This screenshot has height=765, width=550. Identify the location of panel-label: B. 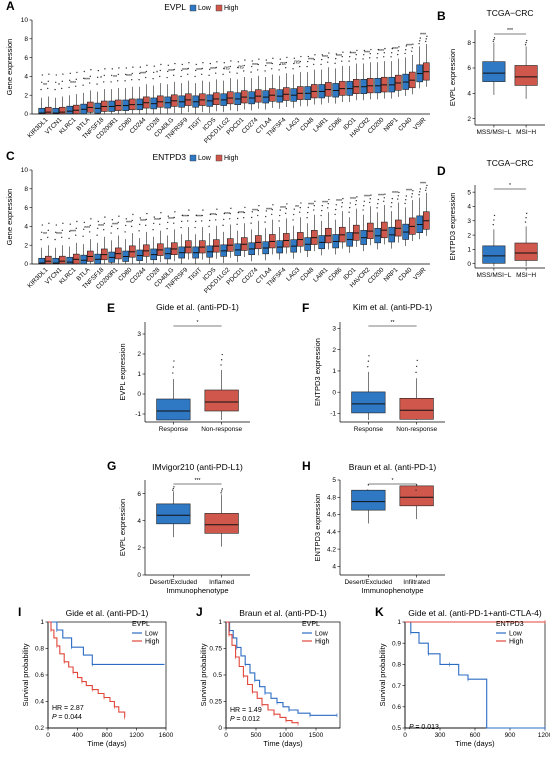
(441, 16).